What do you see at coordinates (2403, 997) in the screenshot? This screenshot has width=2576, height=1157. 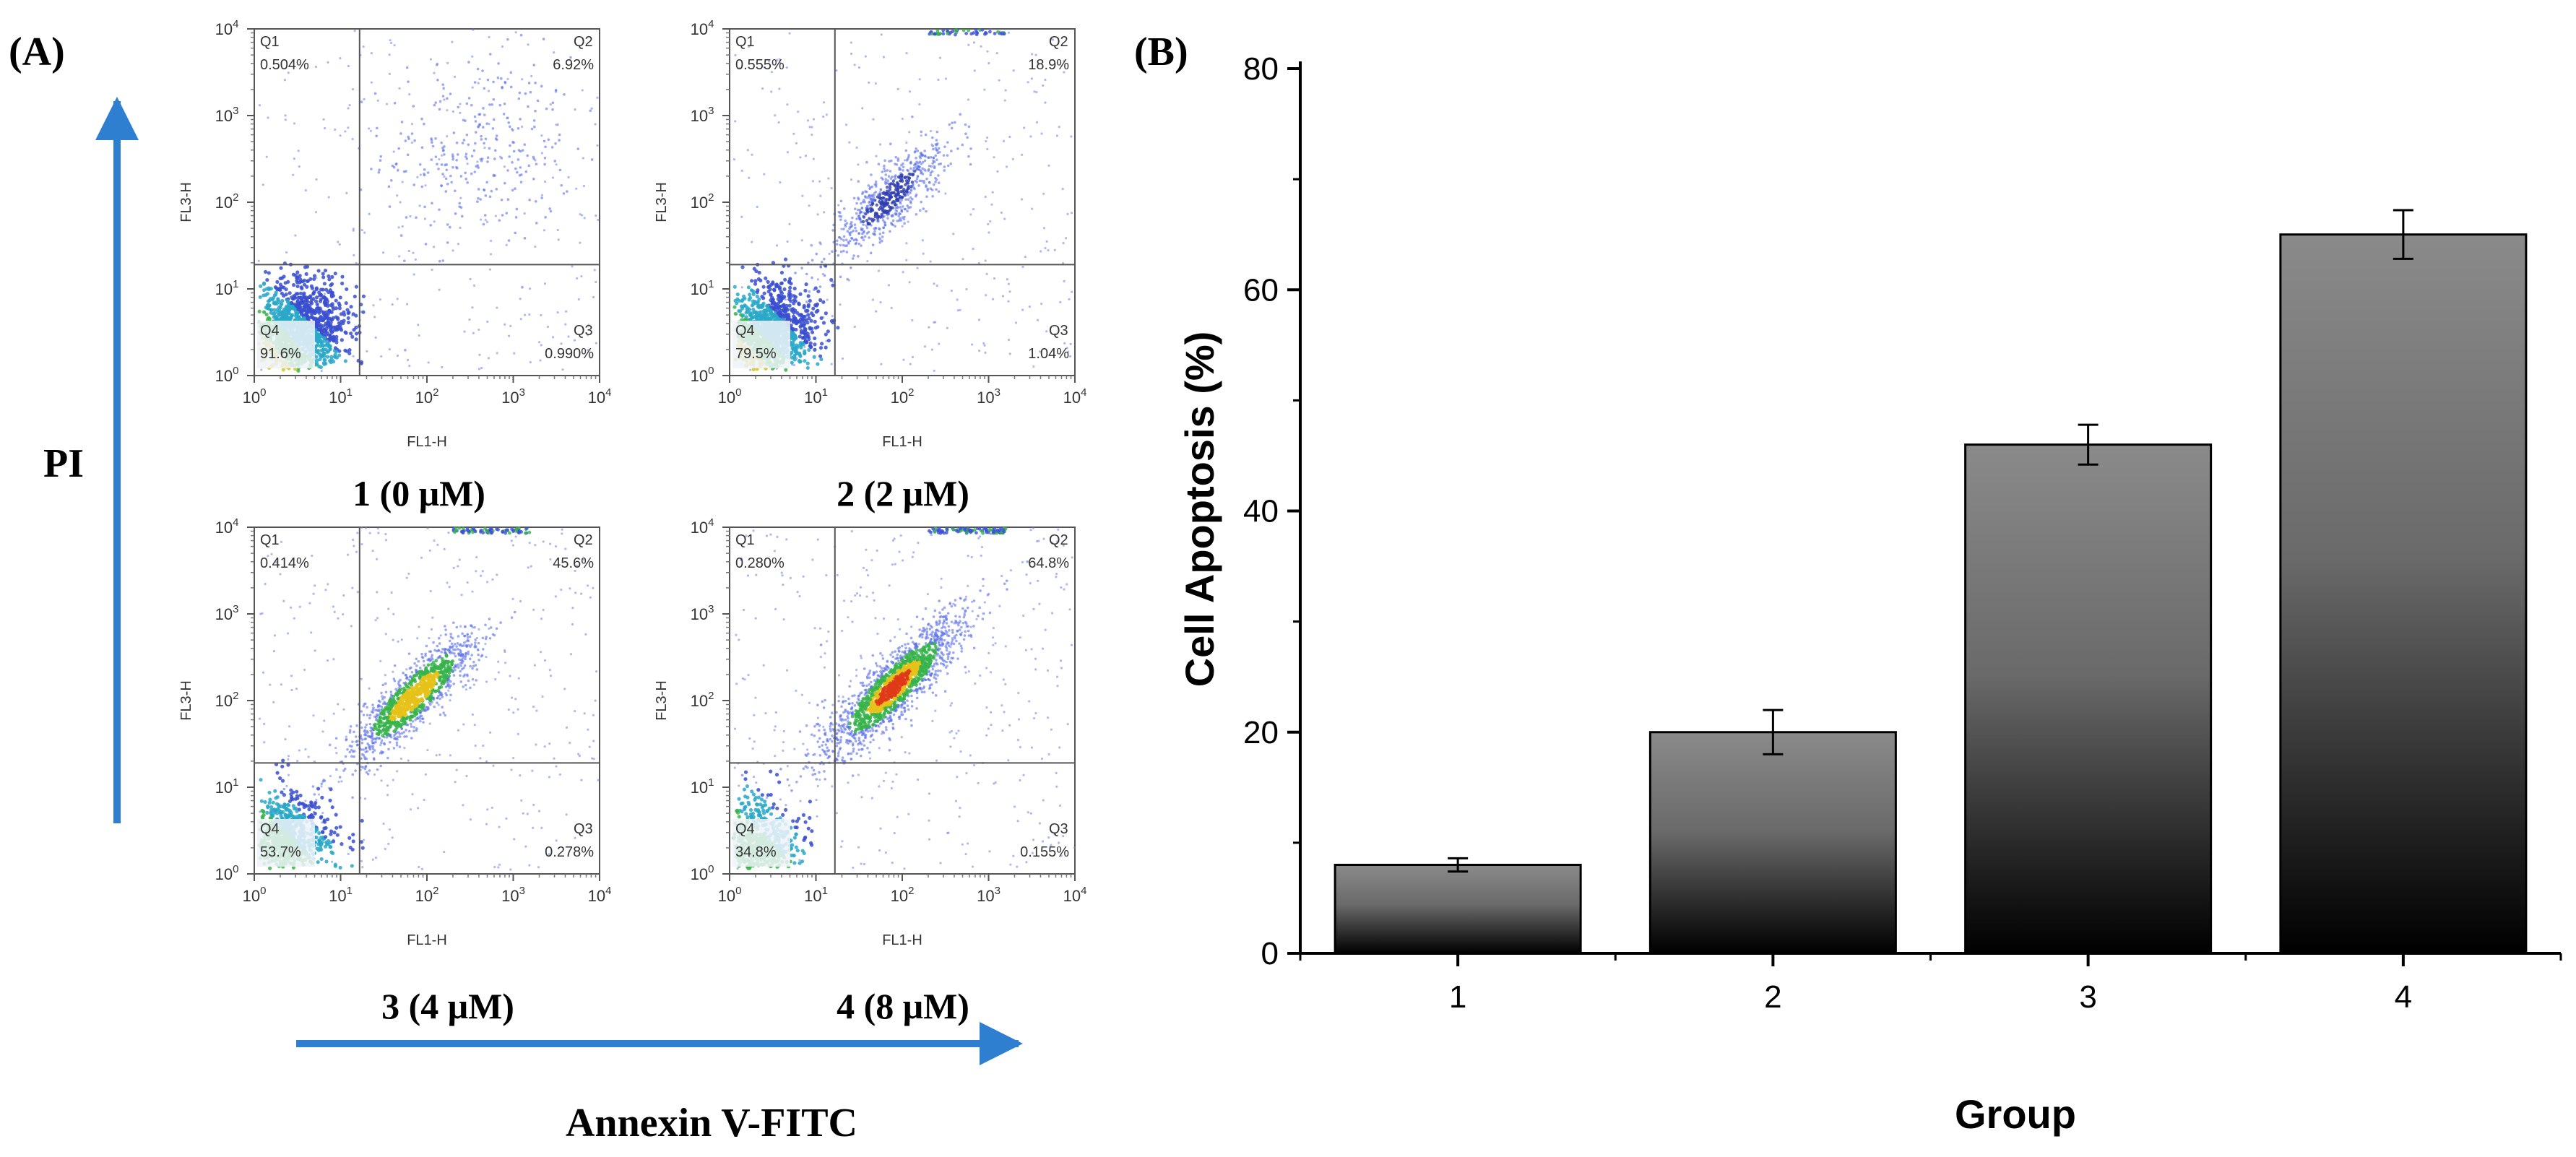 I see `x-tick-label-4: 4` at bounding box center [2403, 997].